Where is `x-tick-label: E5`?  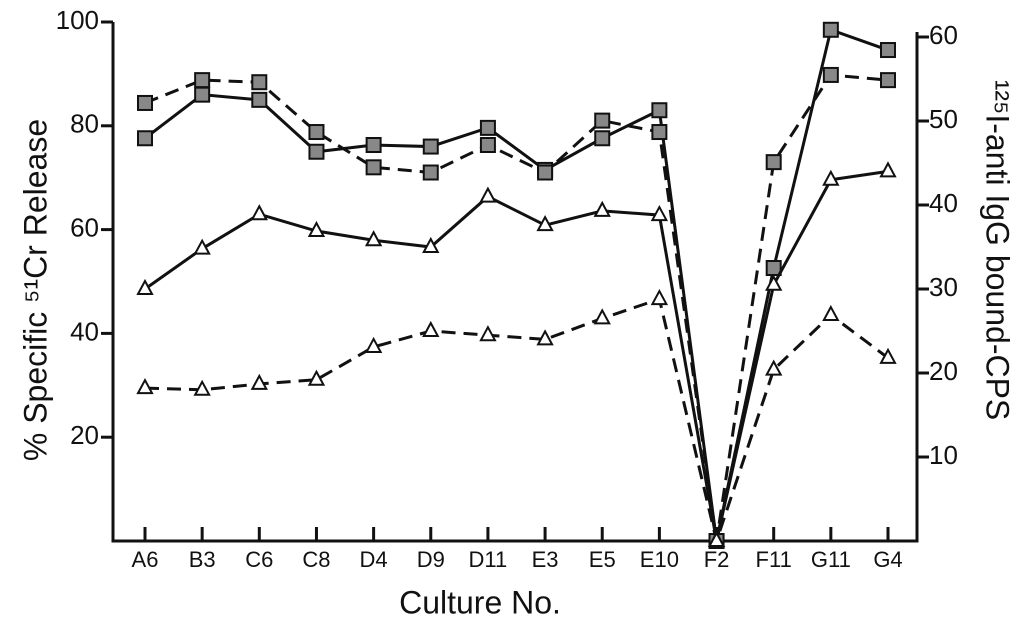 x-tick-label: E5 is located at coordinates (602, 559).